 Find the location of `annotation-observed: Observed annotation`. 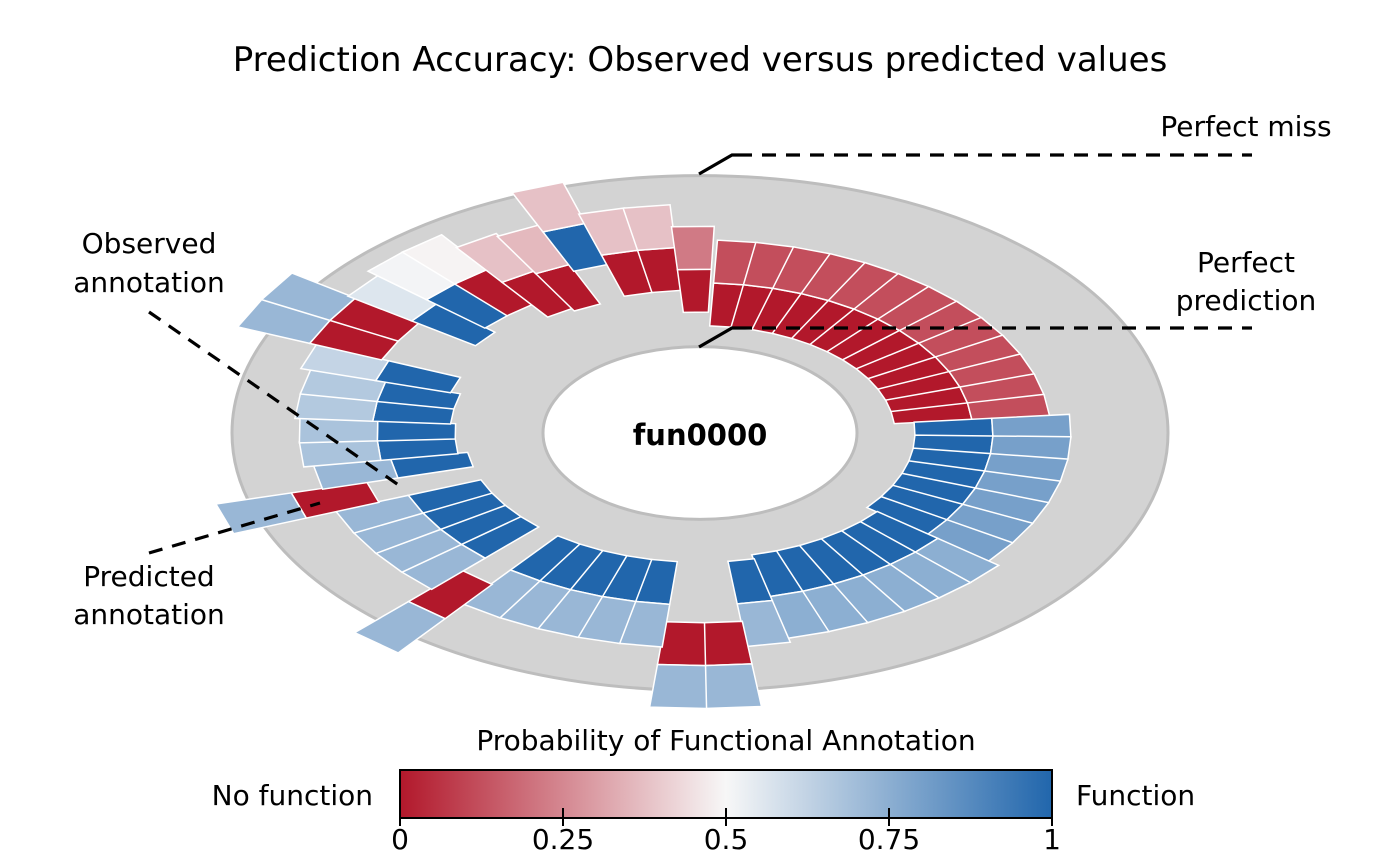

annotation-observed: Observed annotation is located at coordinates (237, 357).